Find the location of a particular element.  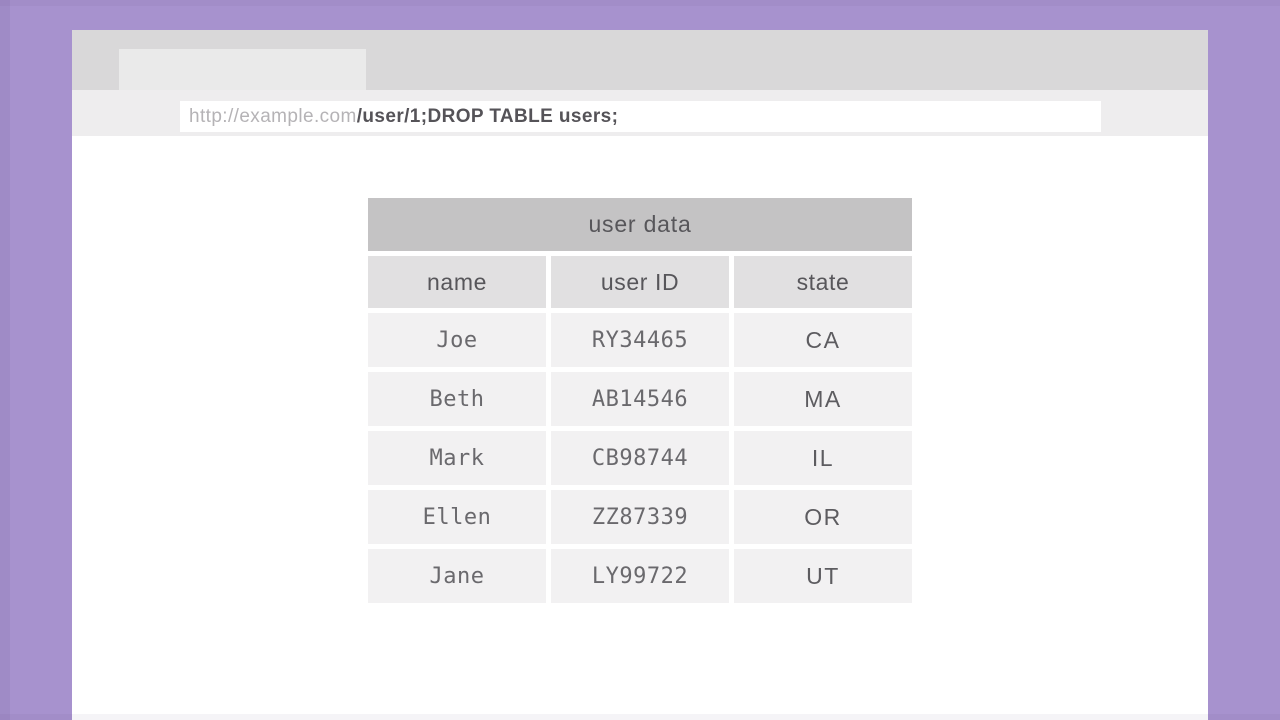

table-cell-state: UT is located at coordinates (823, 576).